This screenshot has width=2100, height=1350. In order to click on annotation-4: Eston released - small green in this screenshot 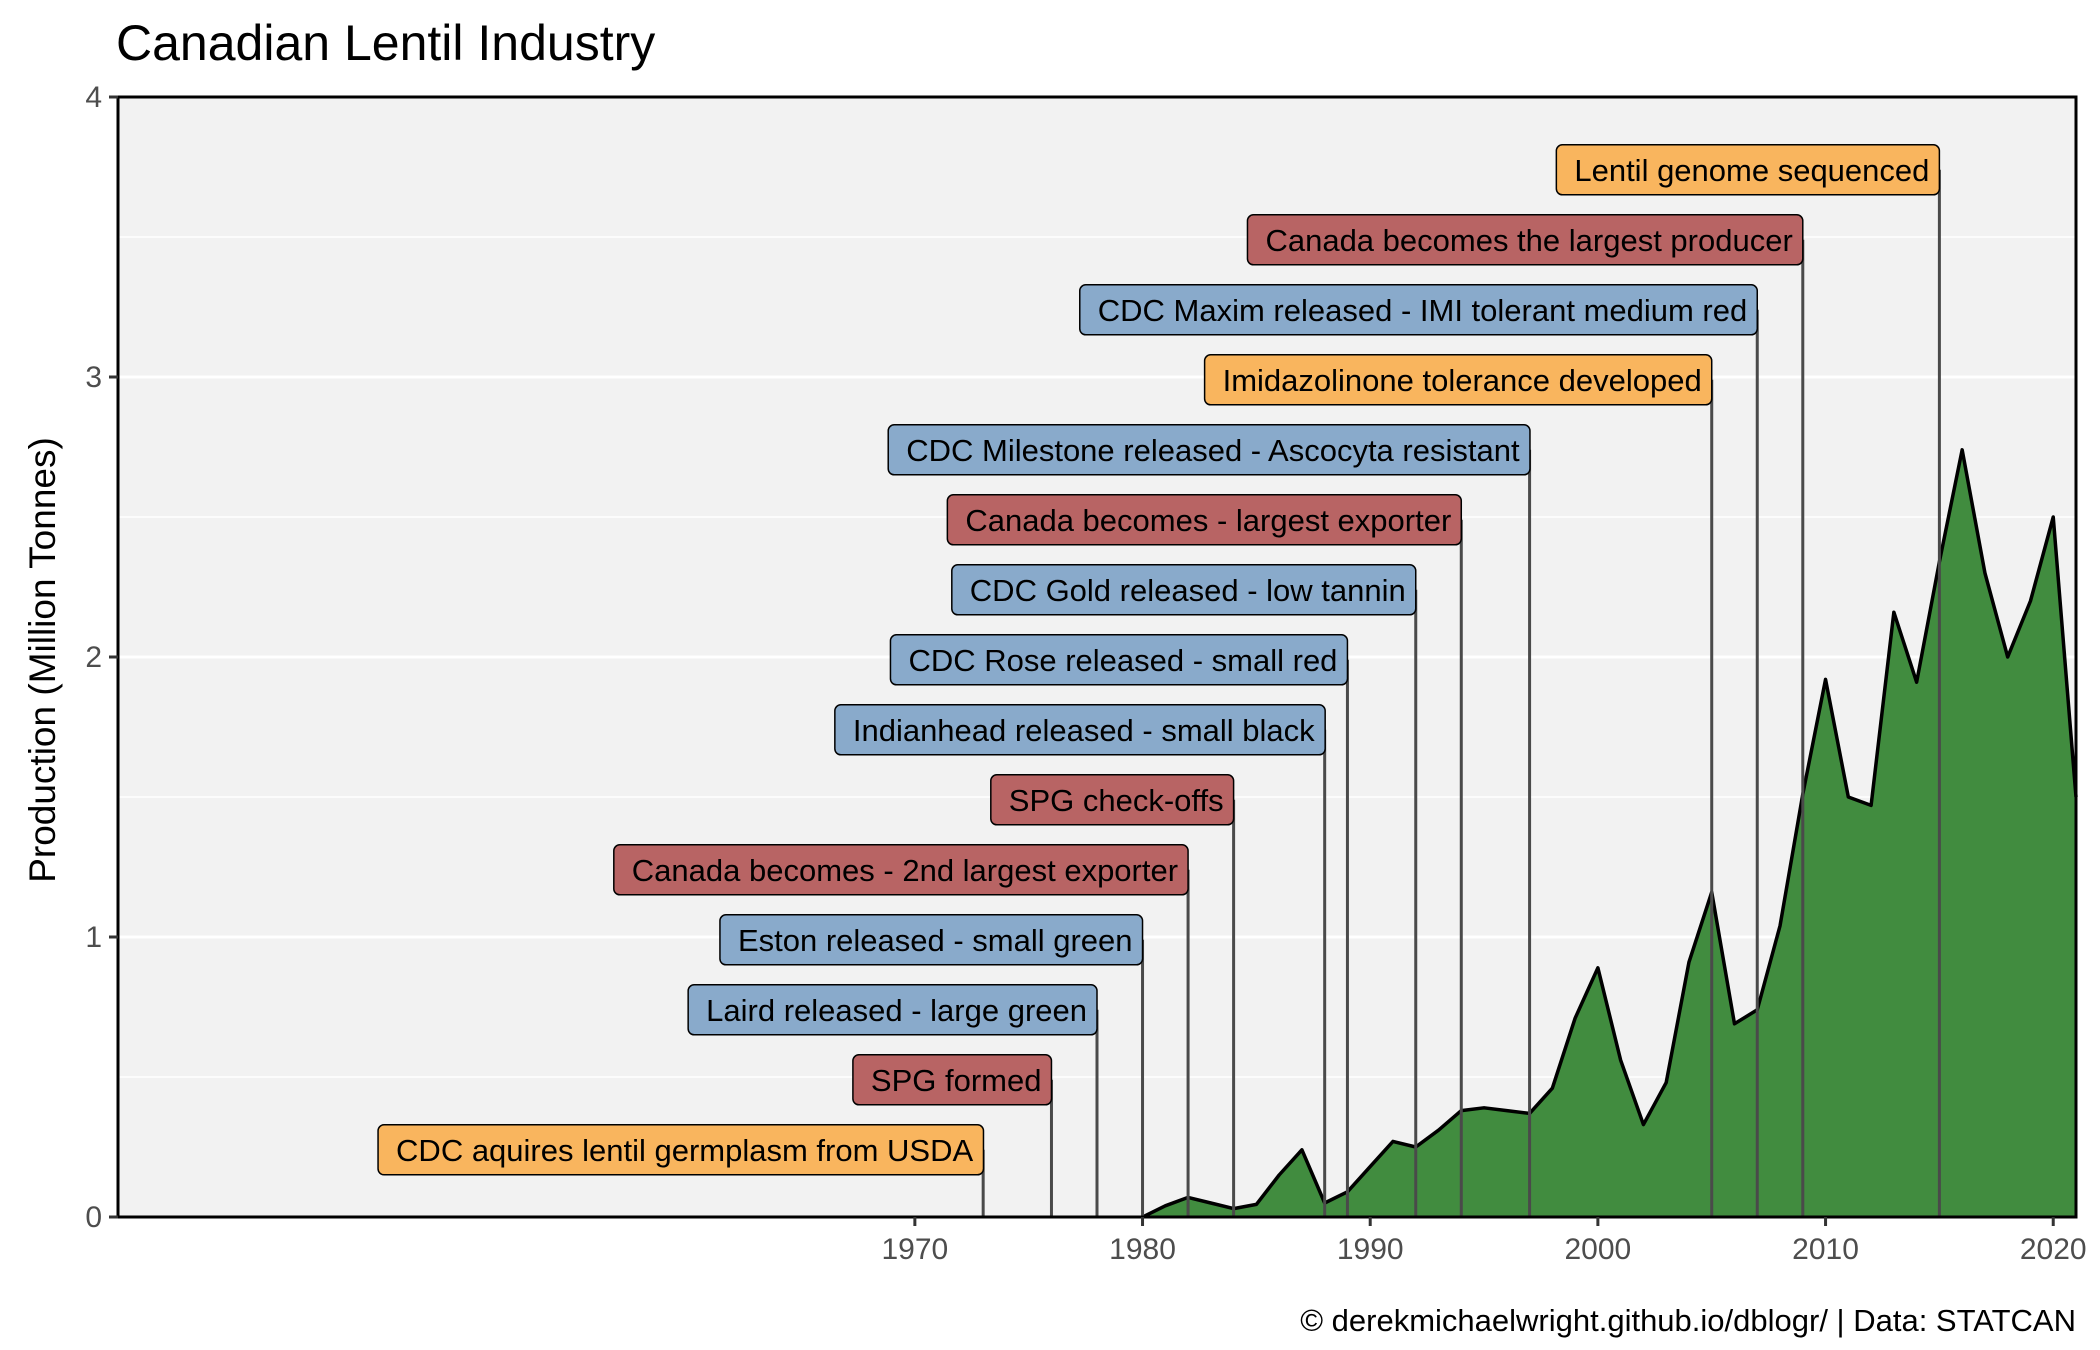, I will do `click(932, 1065)`.